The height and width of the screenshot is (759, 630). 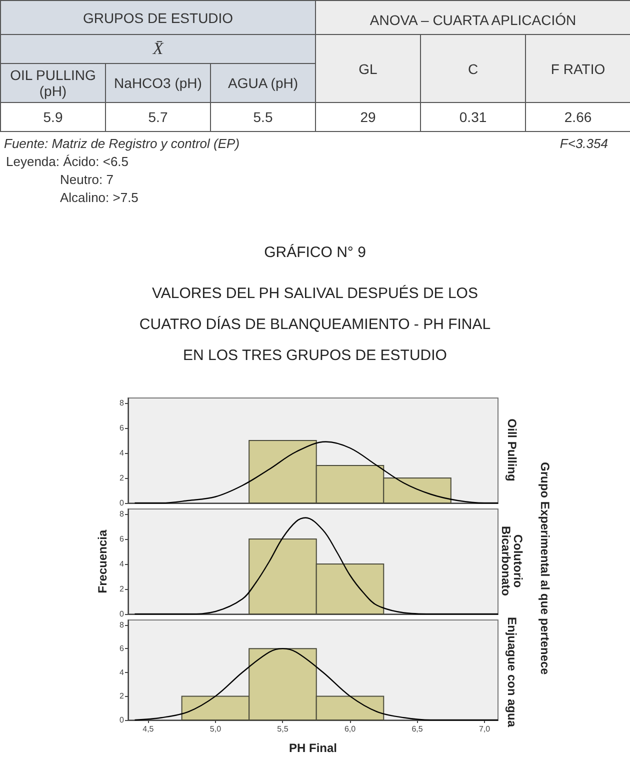 I want to click on chart-title: GRÁFICO N° 9, so click(x=315, y=252).